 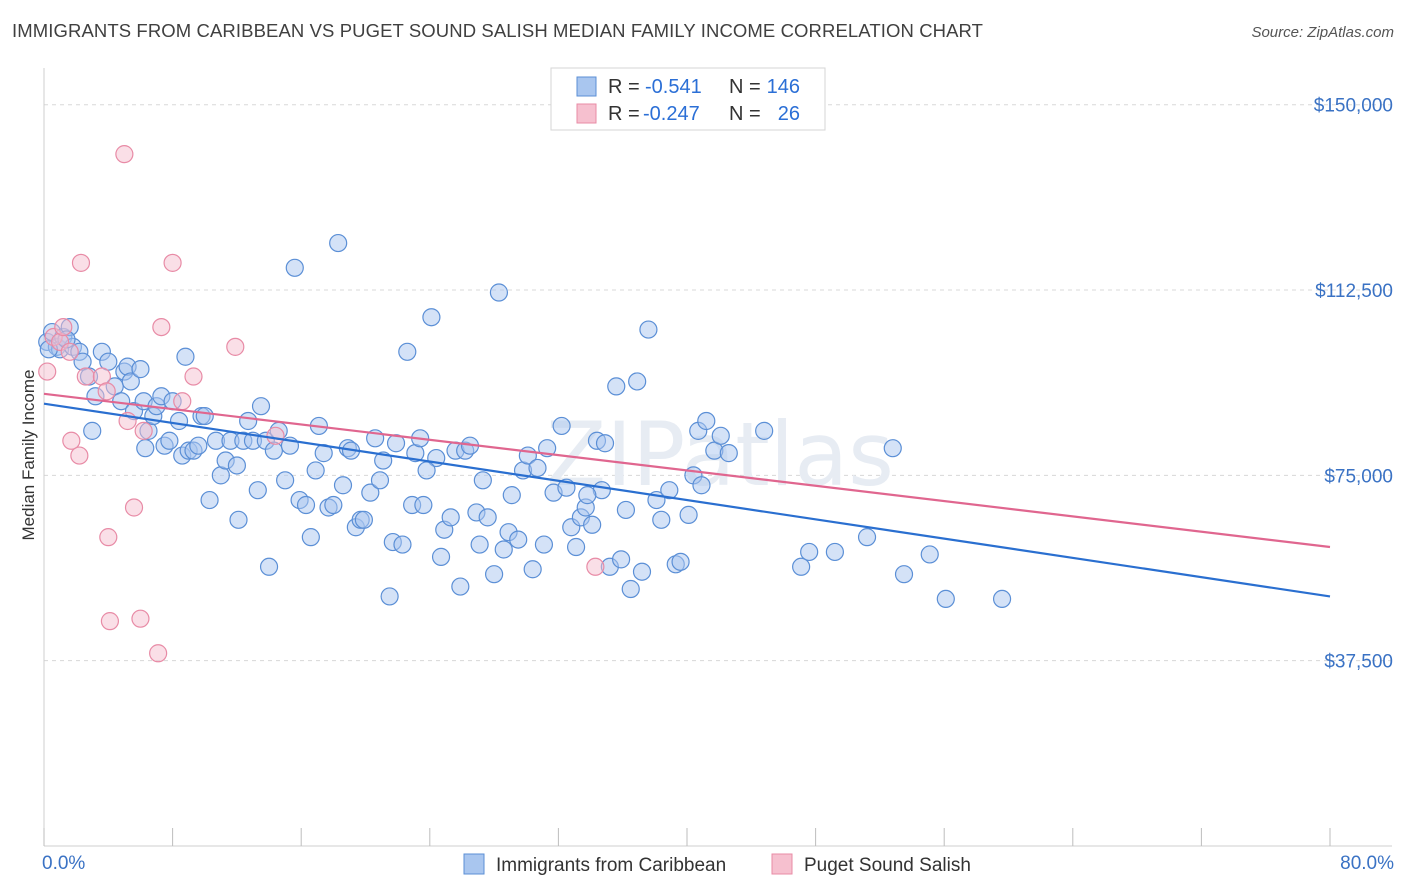 I want to click on y-tick-labels: $37,500 $75,000 $112,500 $150,000, so click(x=1353, y=384).